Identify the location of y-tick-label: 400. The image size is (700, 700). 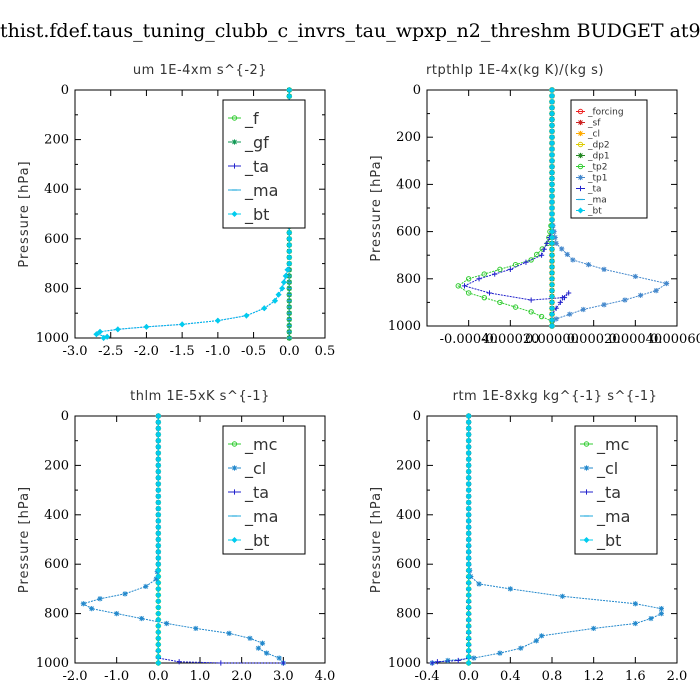
(56, 189).